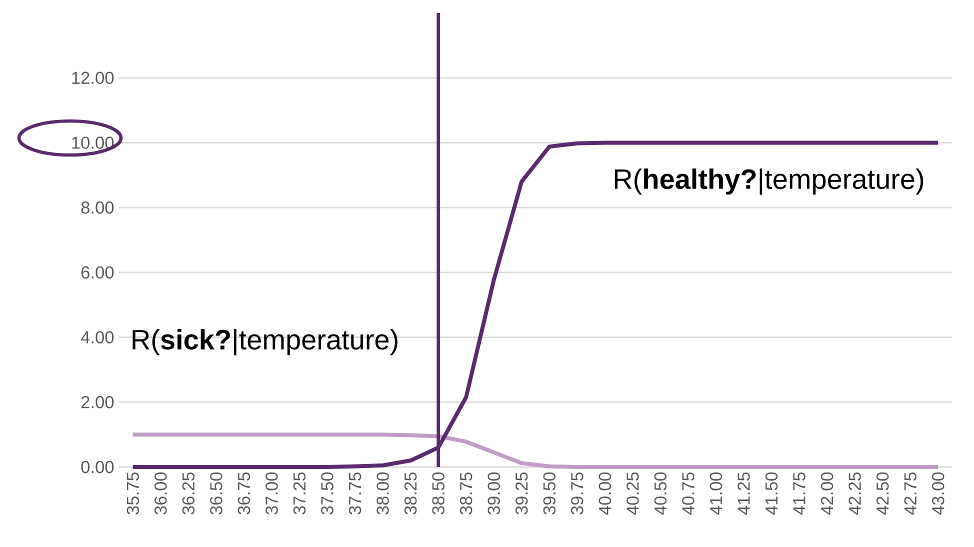 This screenshot has height=547, width=974. I want to click on x-tick-label: 43.00, so click(938, 493).